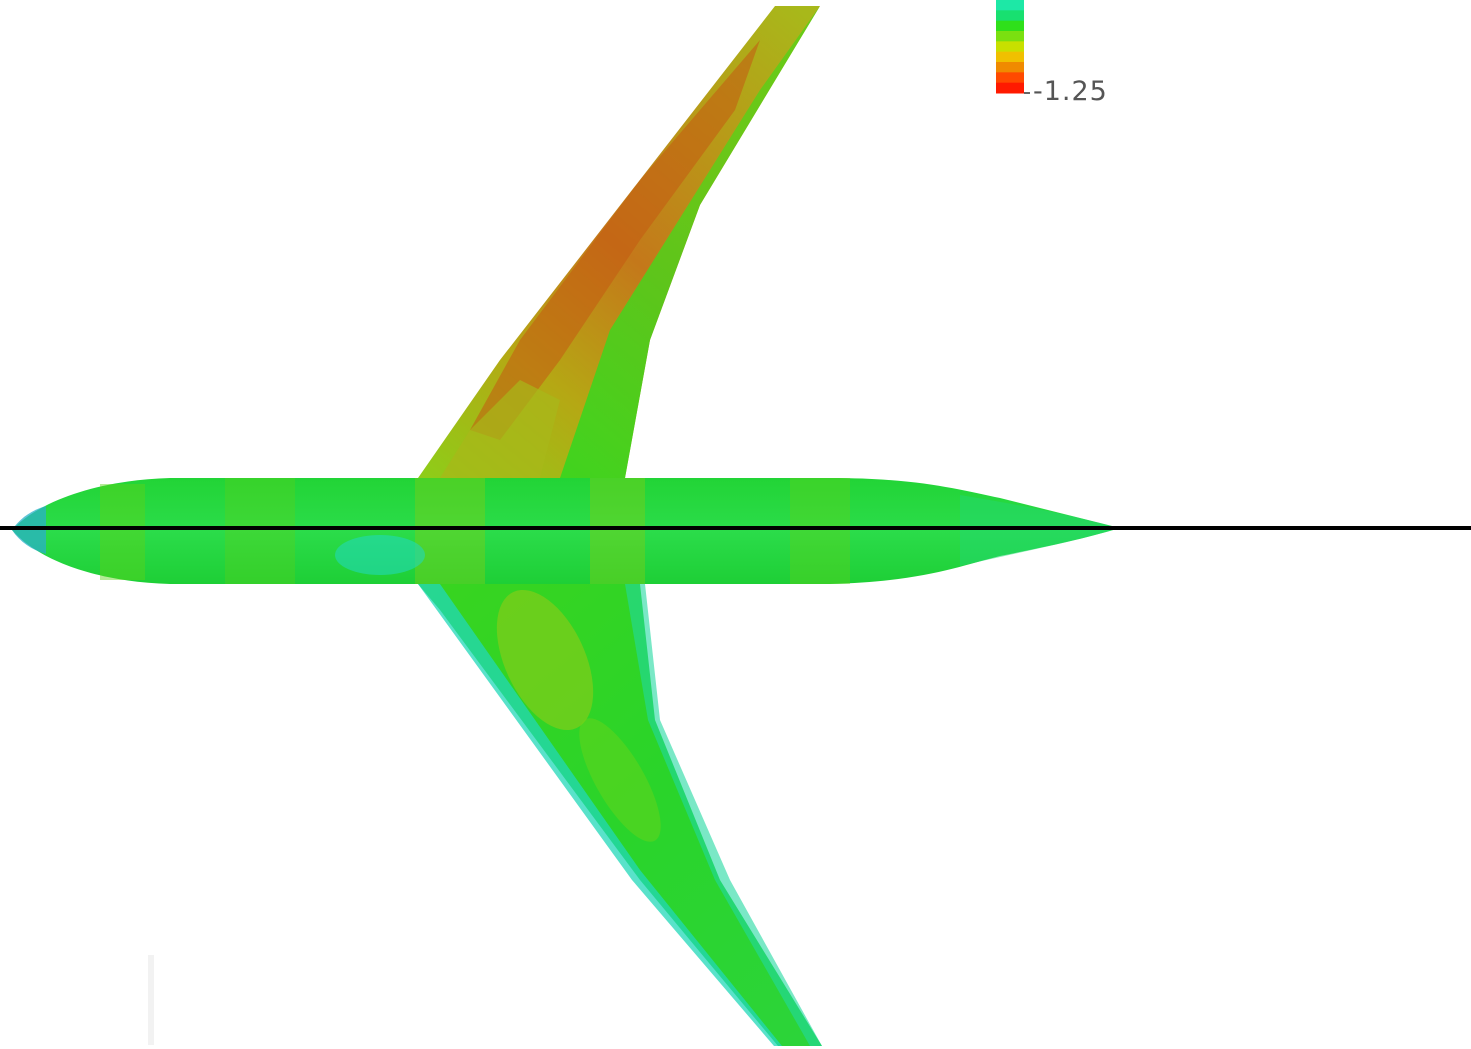 This screenshot has width=1471, height=1049. I want to click on lower-wing-leading-edge, so click(600, 815).